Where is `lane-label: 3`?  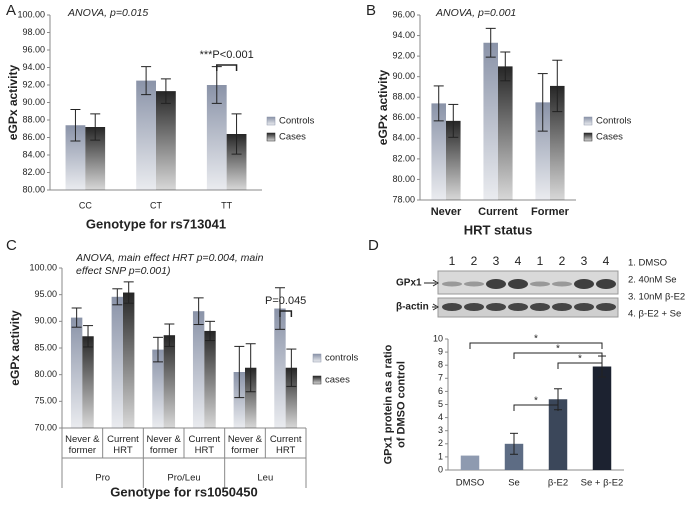
lane-label: 3 is located at coordinates (496, 261).